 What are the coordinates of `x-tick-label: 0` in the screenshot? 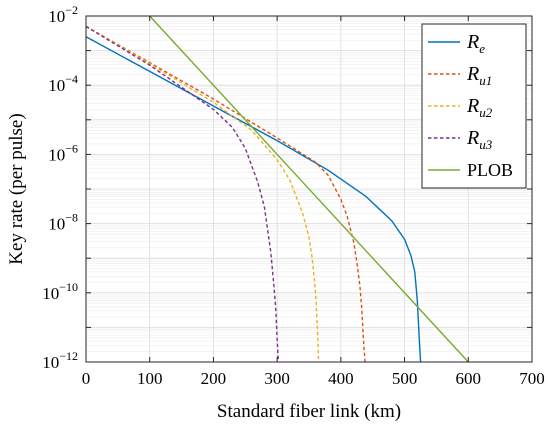 It's located at (86, 378).